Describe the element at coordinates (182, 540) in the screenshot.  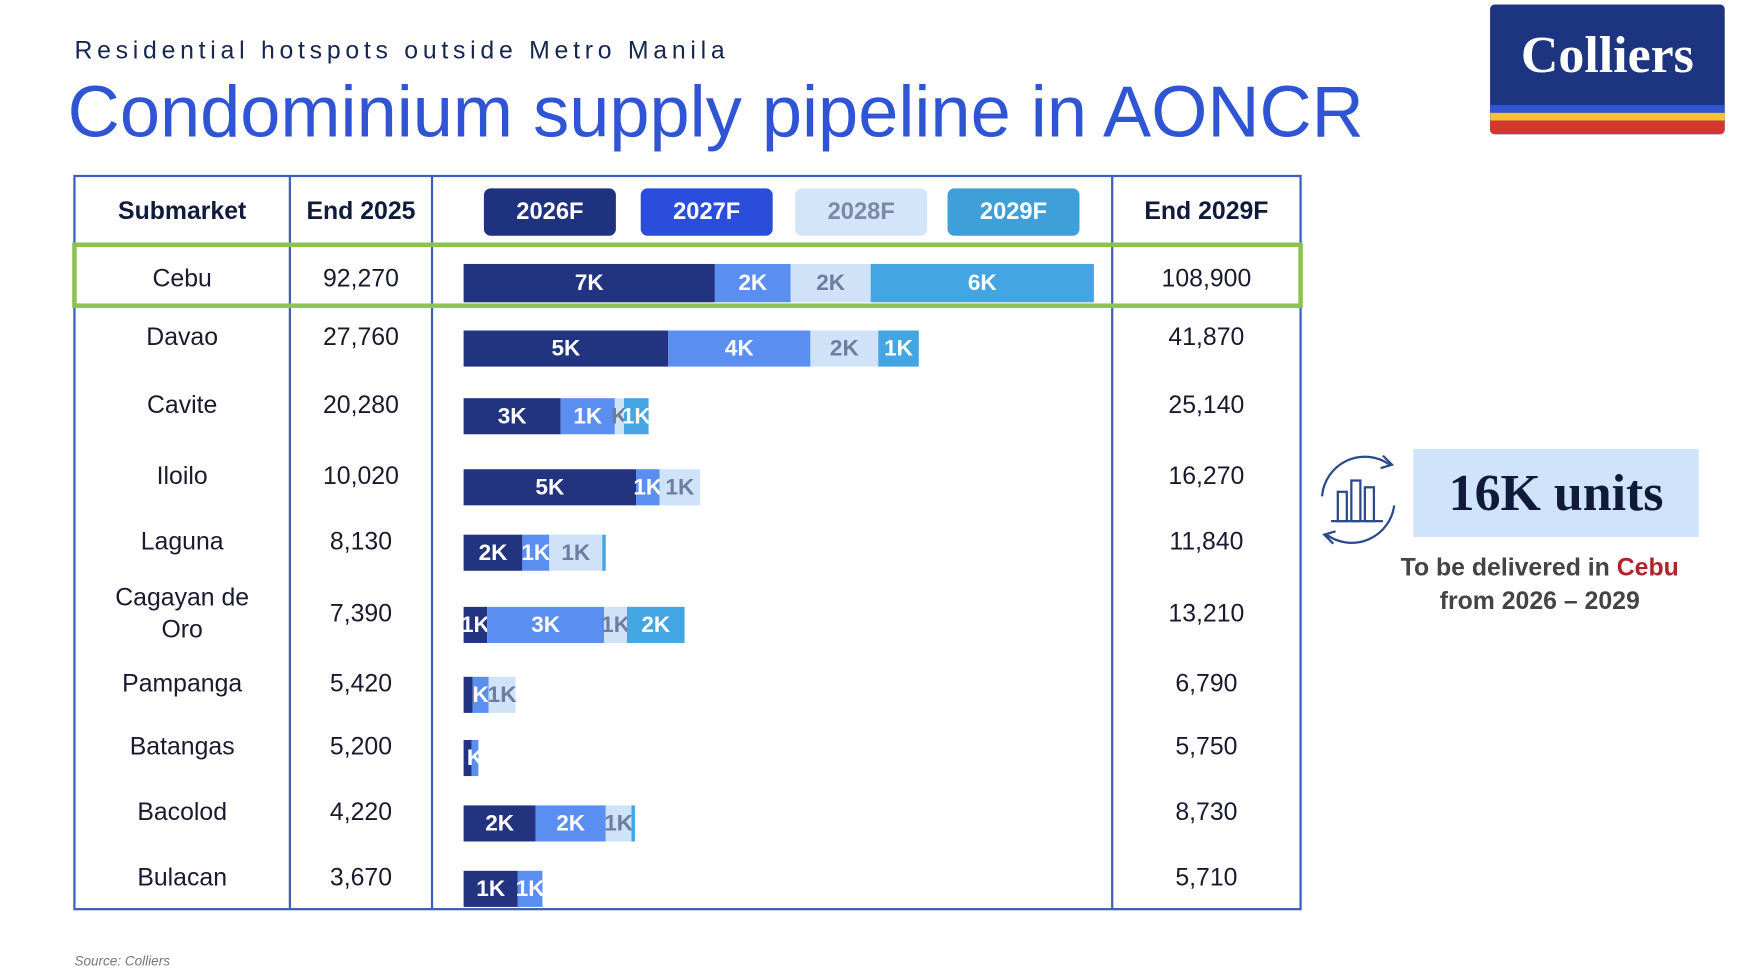
I see `submarket: Laguna` at that location.